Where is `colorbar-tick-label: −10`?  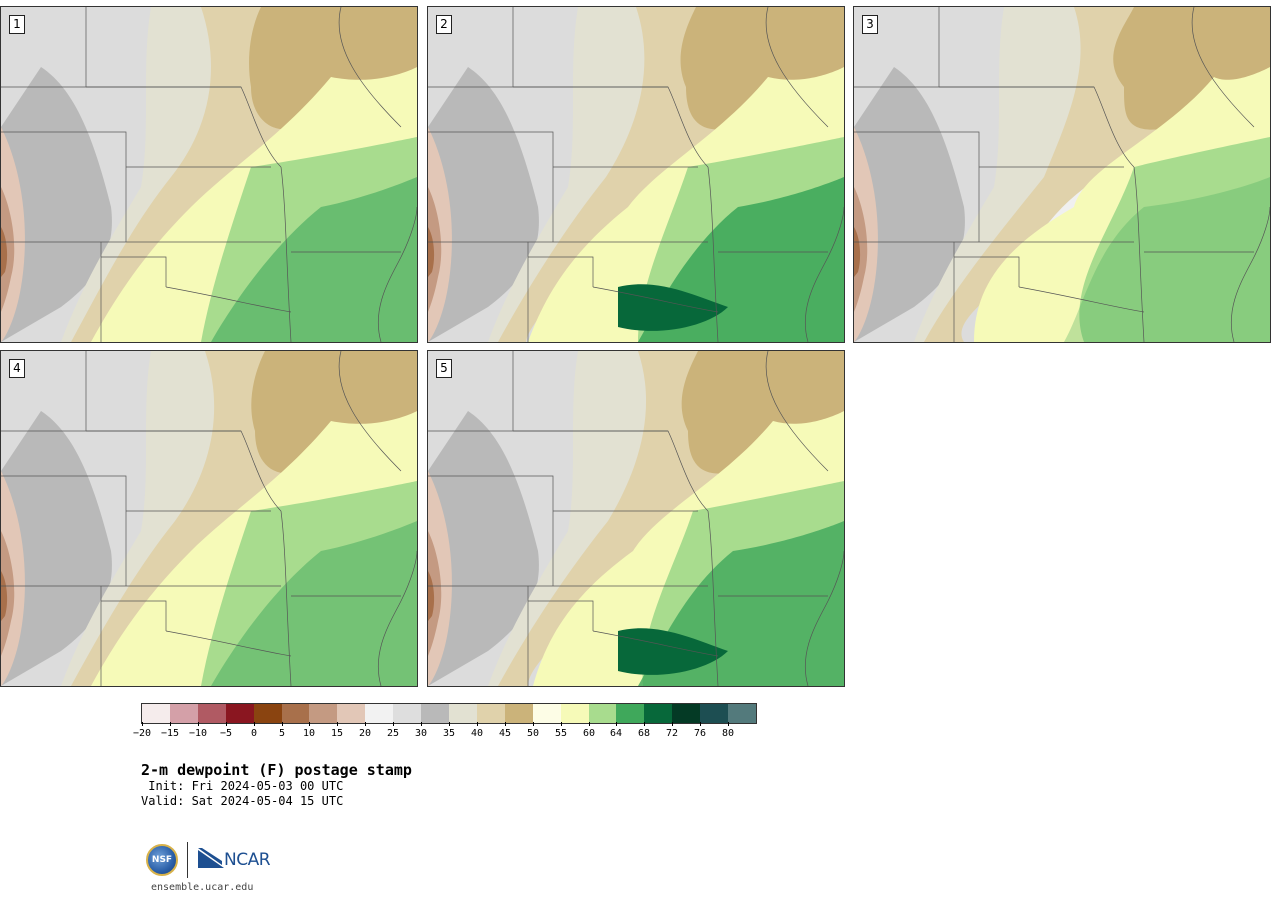 colorbar-tick-label: −10 is located at coordinates (198, 733).